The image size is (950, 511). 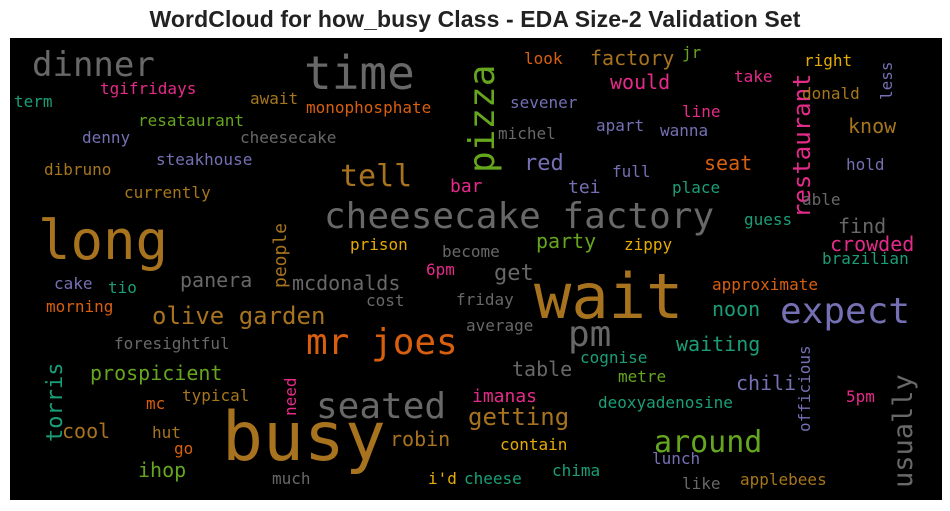 What do you see at coordinates (162, 470) in the screenshot?
I see `word-ihop: ihop` at bounding box center [162, 470].